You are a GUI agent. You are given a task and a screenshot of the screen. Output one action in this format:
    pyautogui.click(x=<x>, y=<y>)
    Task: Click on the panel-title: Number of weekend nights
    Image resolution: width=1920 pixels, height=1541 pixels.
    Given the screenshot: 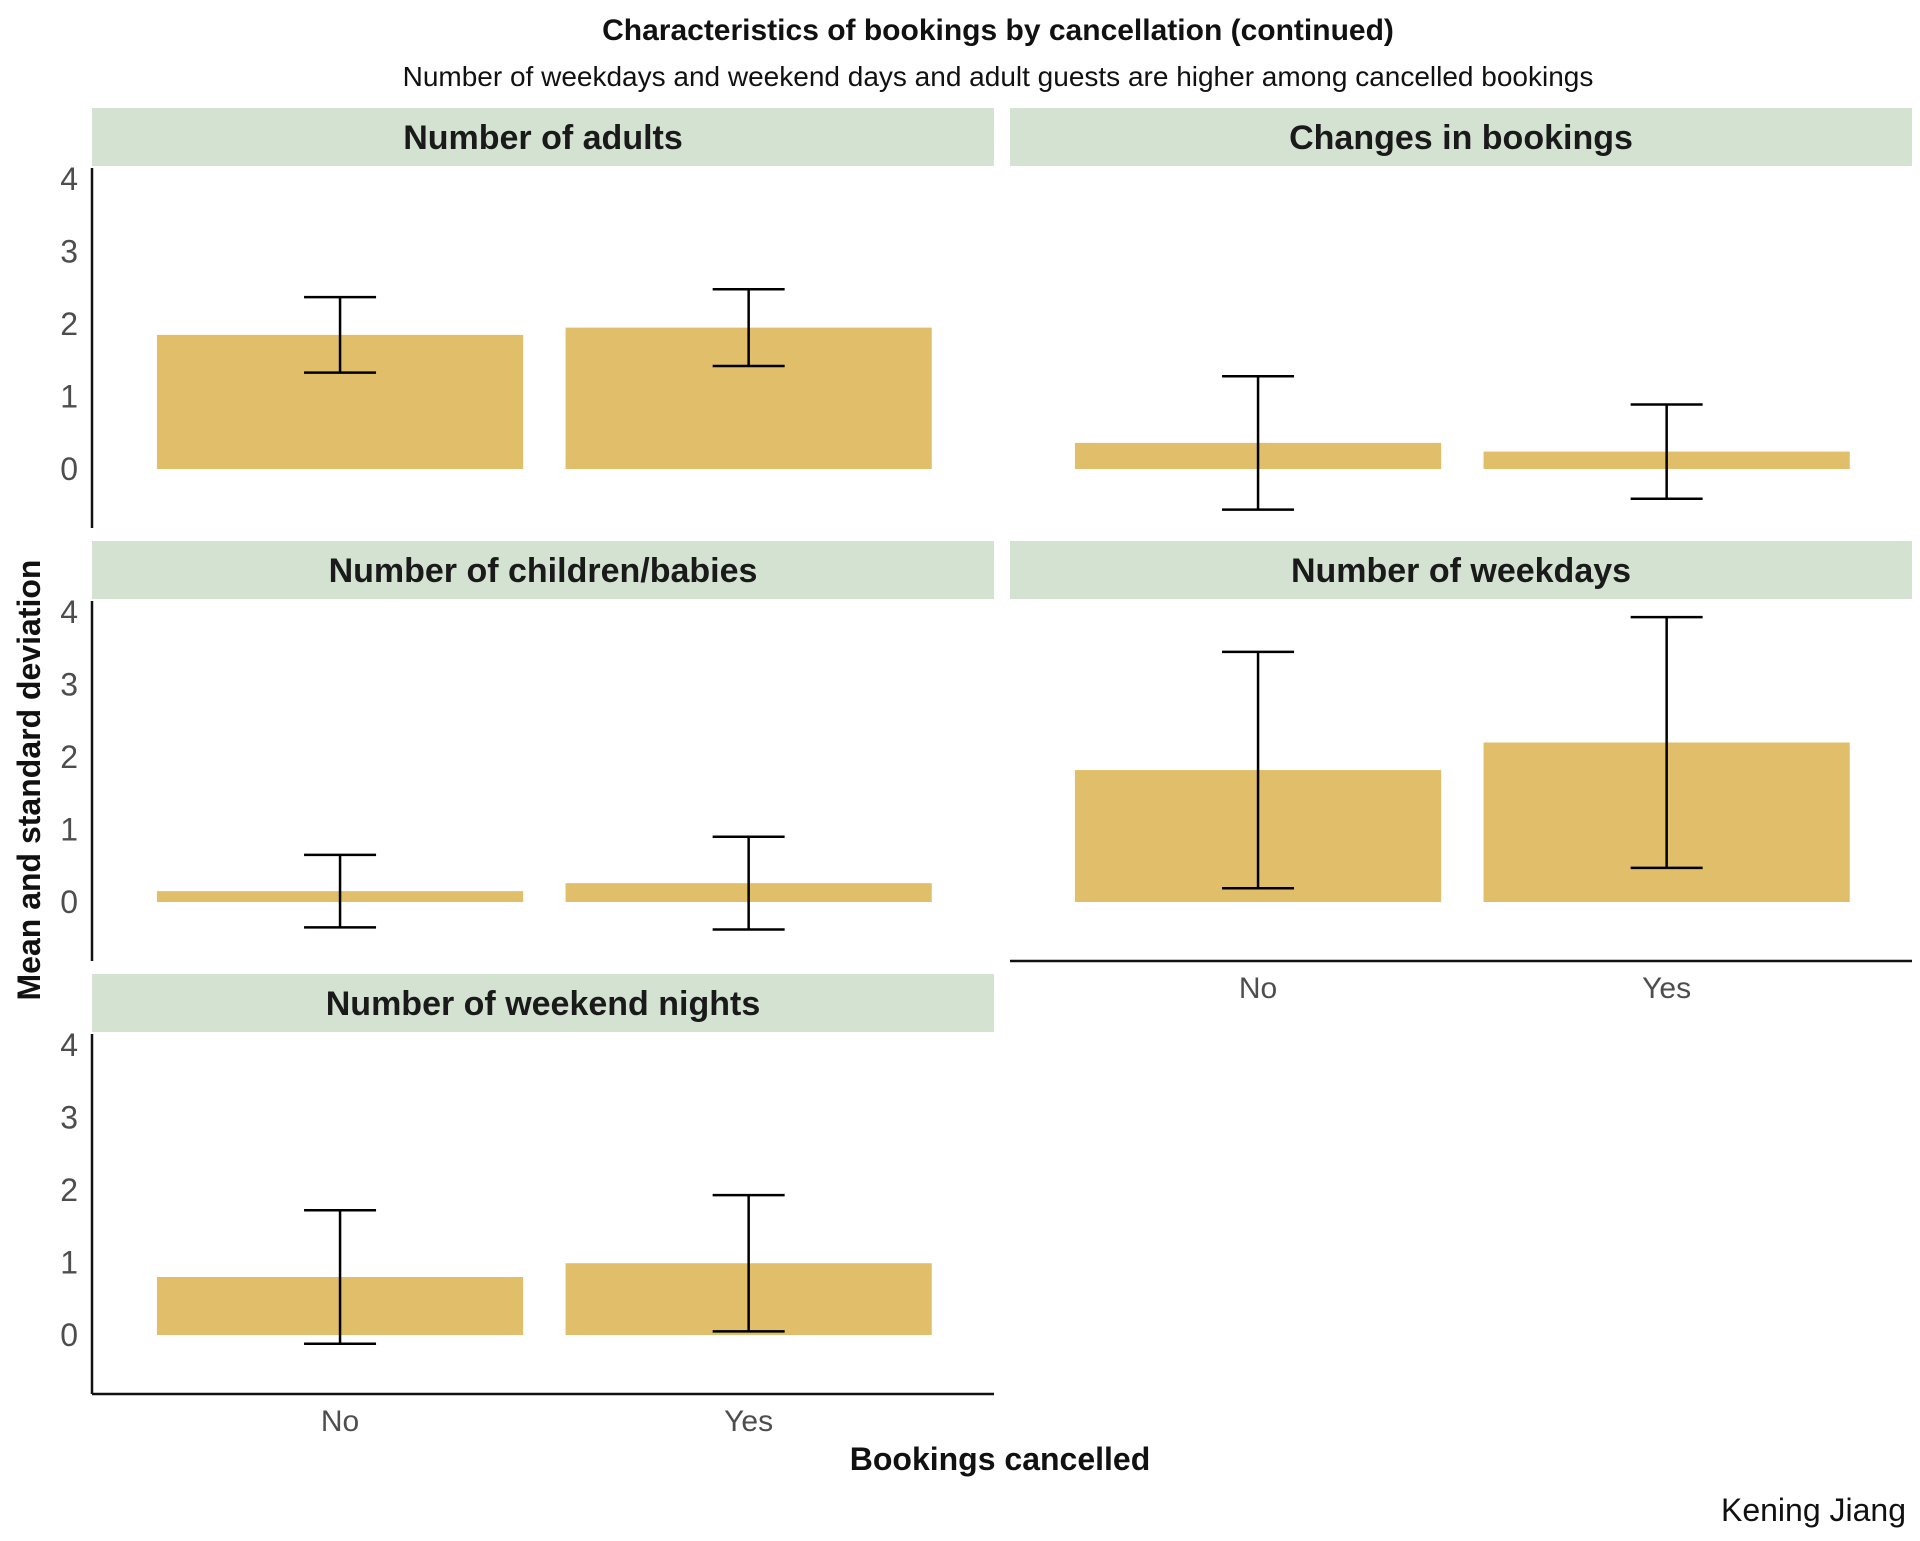 What is the action you would take?
    pyautogui.click(x=543, y=1004)
    